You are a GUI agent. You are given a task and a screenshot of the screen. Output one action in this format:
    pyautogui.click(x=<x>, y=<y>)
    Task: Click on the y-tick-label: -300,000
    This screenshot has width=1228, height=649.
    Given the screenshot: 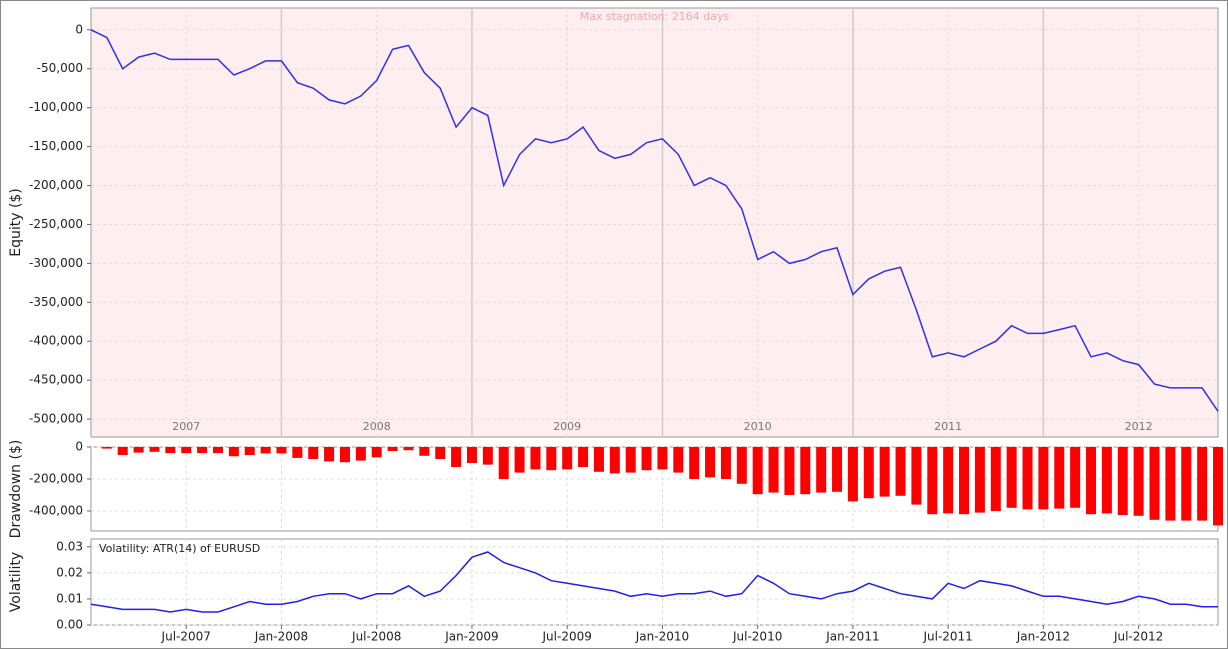 What is the action you would take?
    pyautogui.click(x=56, y=263)
    